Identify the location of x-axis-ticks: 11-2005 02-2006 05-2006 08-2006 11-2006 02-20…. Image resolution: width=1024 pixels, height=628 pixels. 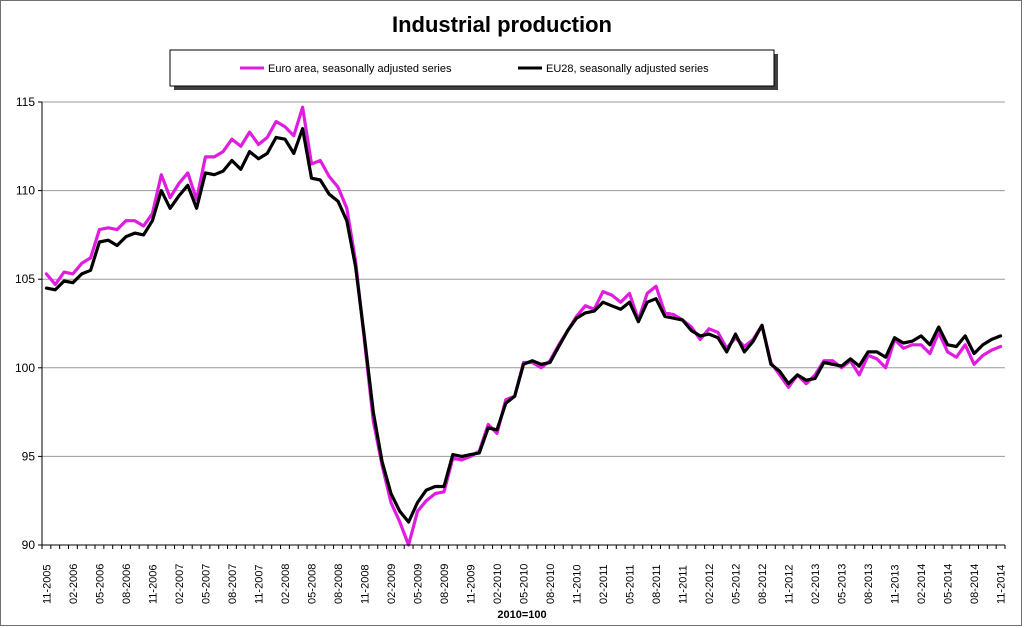
(524, 574).